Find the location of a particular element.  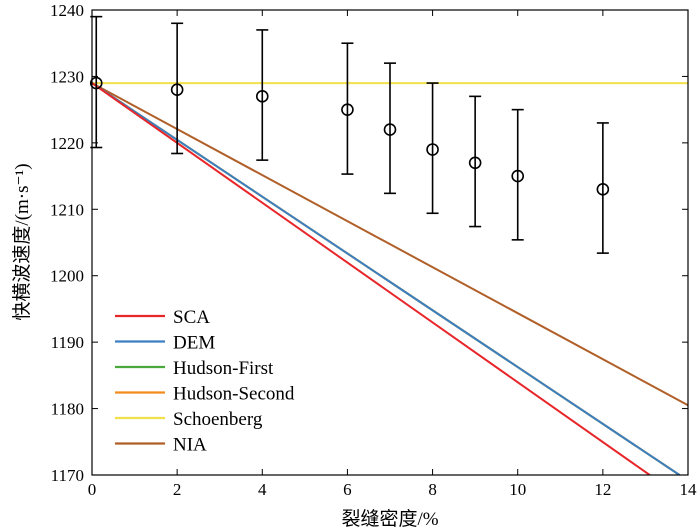

y-tick-label: 1170 is located at coordinates (67, 475).